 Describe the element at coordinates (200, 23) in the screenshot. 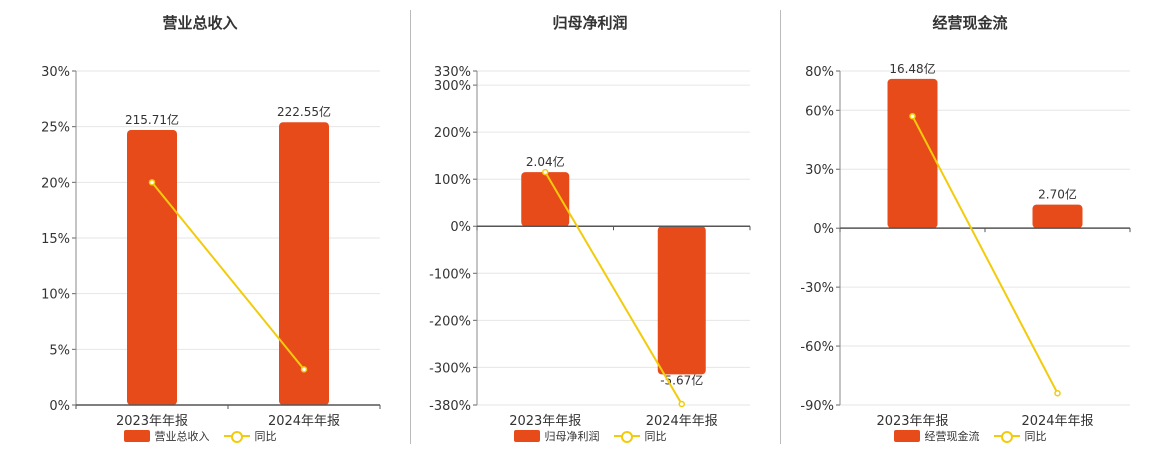

I see `chart-title: 营业总收入` at that location.